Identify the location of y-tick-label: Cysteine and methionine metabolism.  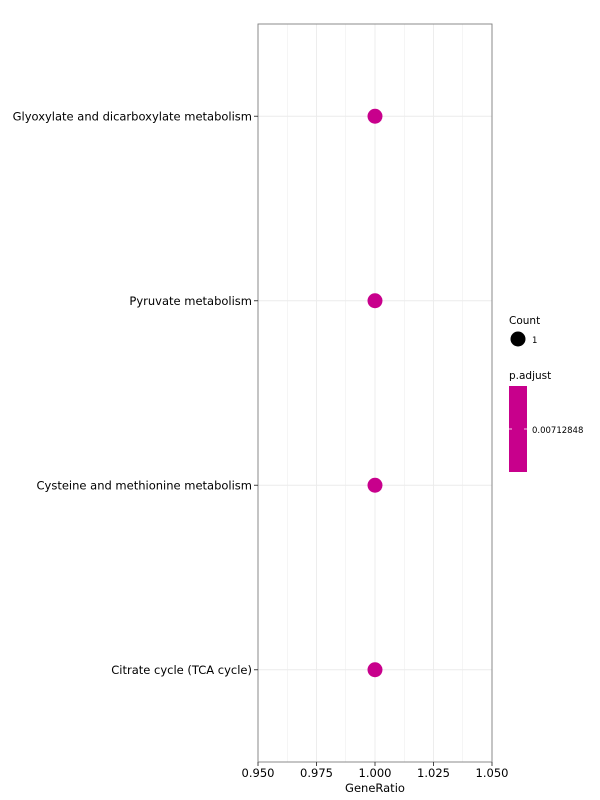
(144, 485).